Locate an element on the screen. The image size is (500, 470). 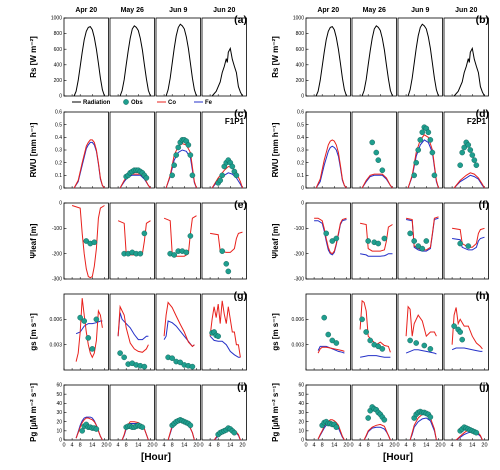
y-tick-label: 1000 is located at coordinates (56, 19).